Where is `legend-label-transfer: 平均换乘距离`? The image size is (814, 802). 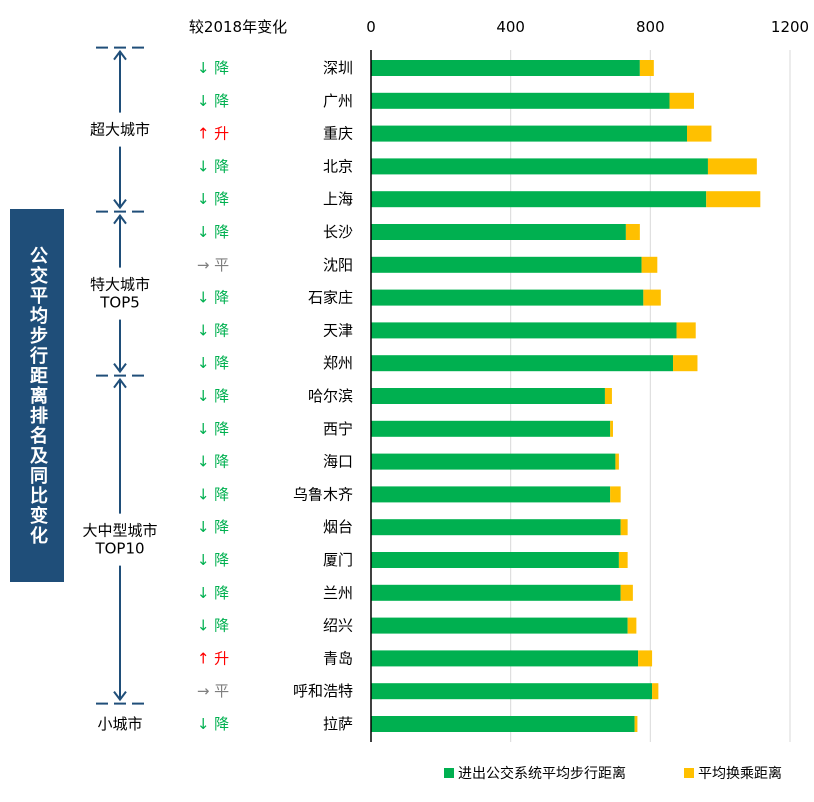 legend-label-transfer: 平均换乘距离 is located at coordinates (740, 773).